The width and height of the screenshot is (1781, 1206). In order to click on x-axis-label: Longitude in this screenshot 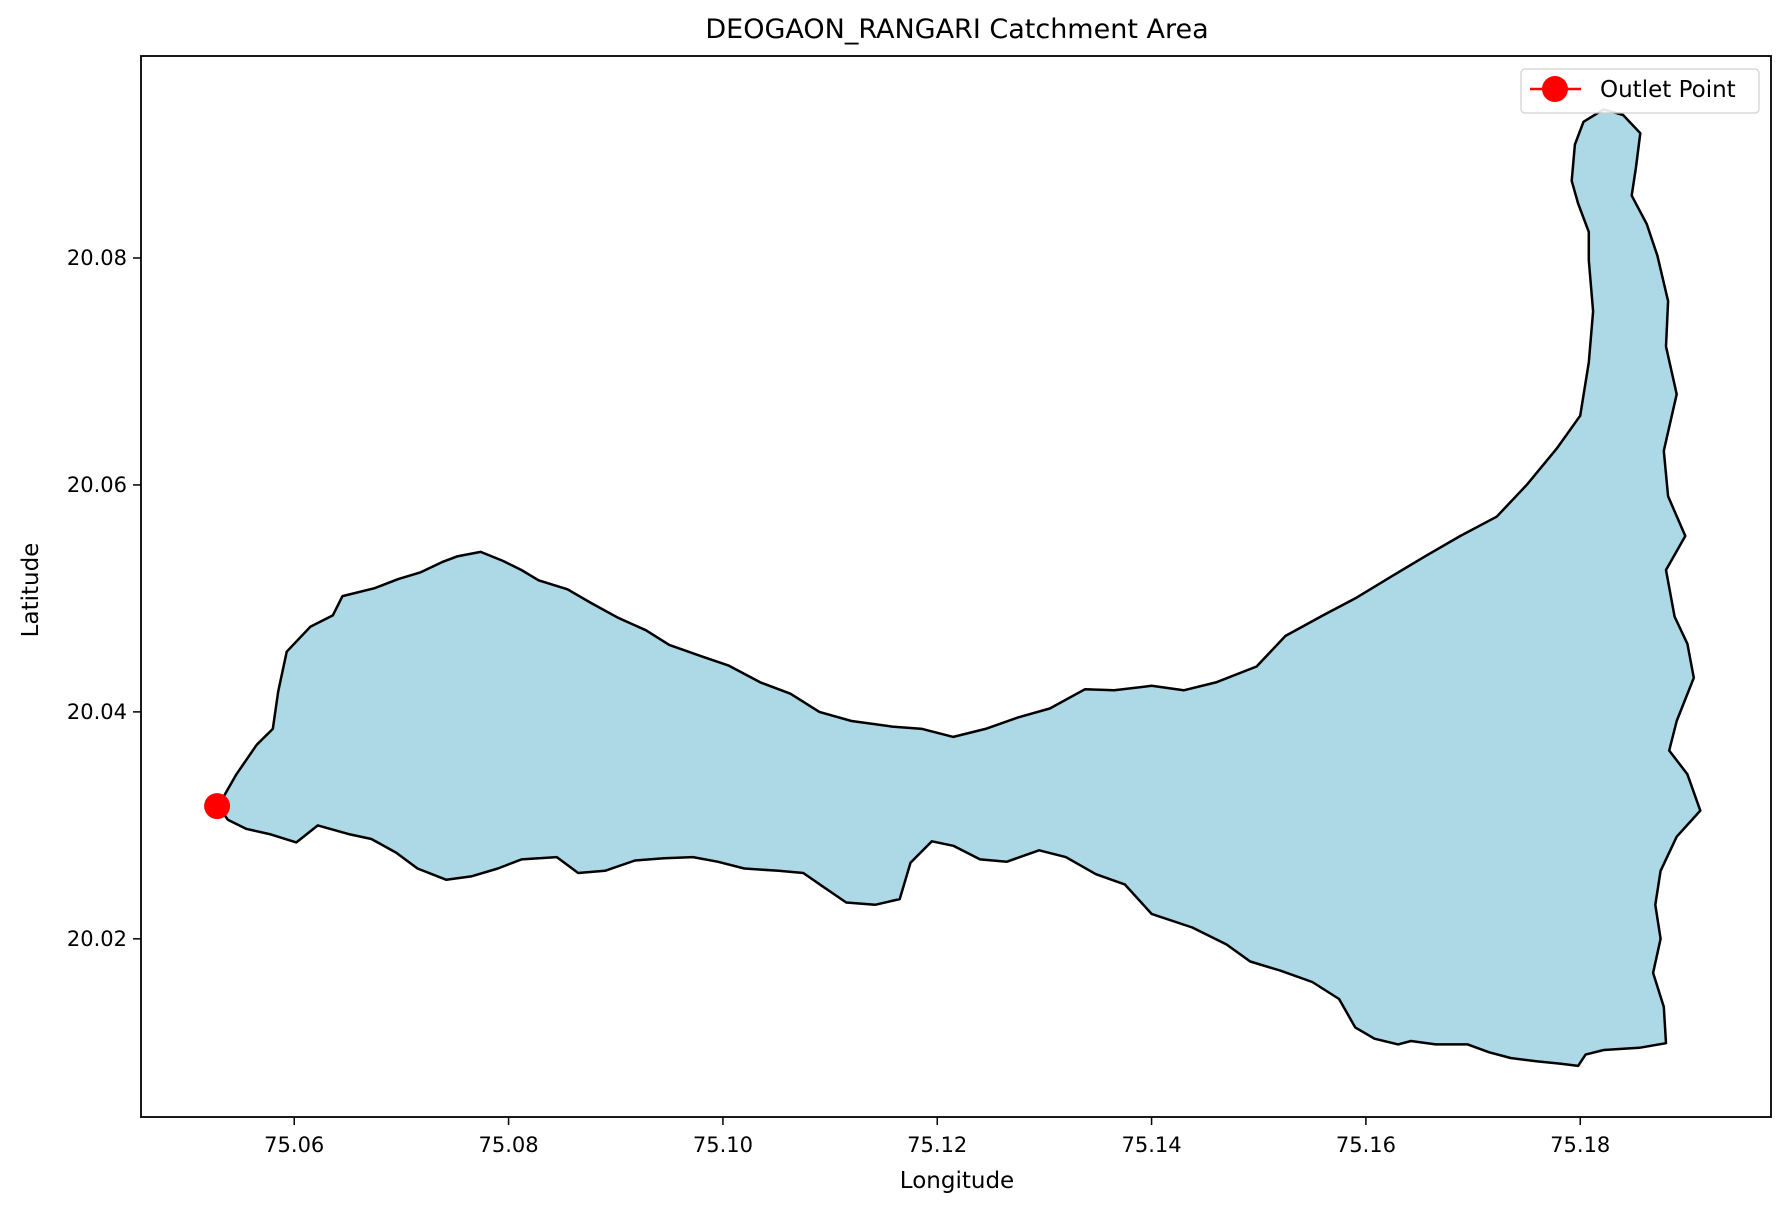, I will do `click(957, 1181)`.